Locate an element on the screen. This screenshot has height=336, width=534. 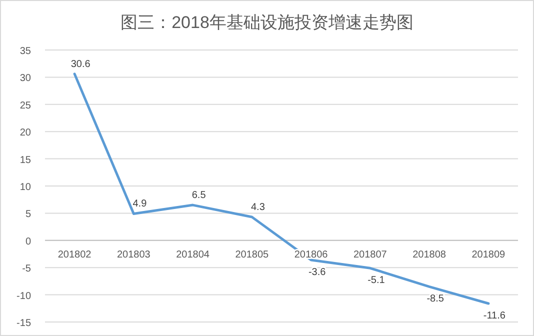
x-tick-label: 201807 is located at coordinates (371, 254).